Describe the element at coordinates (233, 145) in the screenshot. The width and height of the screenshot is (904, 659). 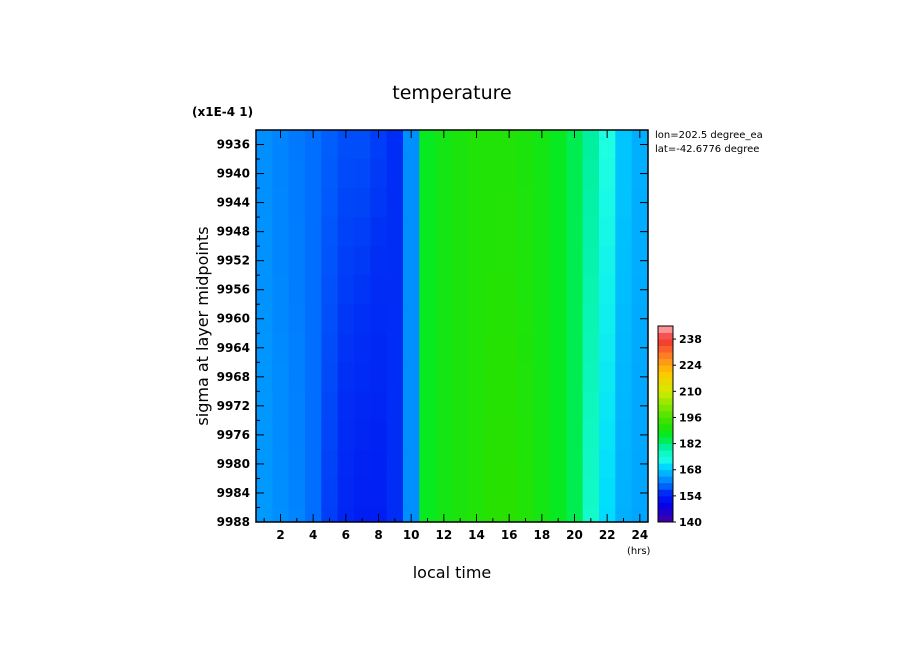
I see `y-tick-label: 9936` at that location.